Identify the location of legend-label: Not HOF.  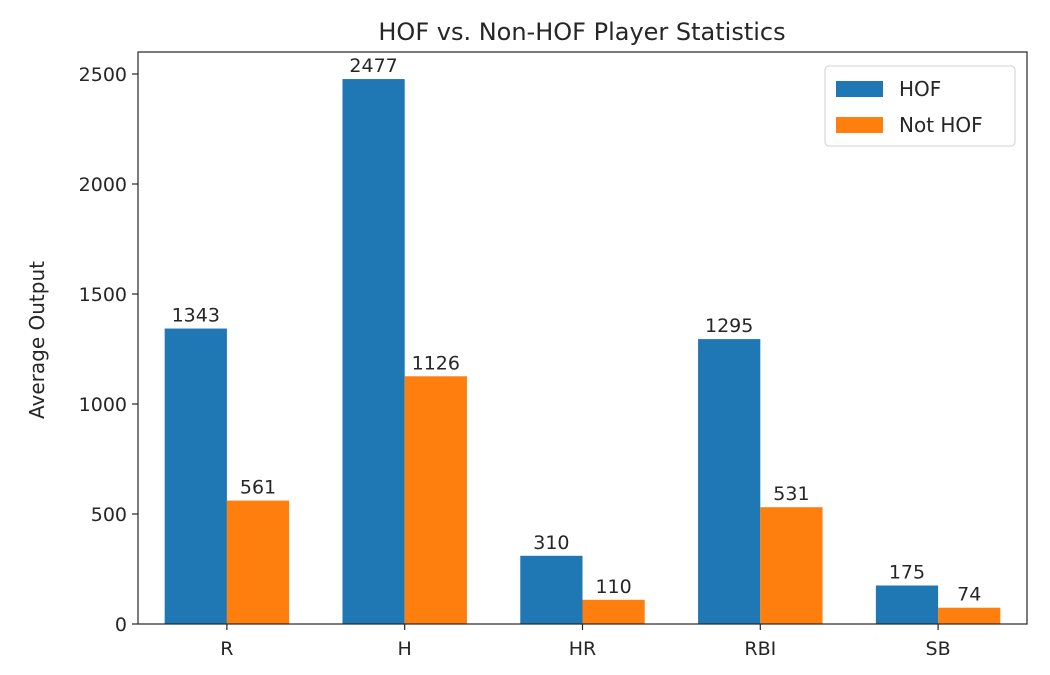
(941, 125).